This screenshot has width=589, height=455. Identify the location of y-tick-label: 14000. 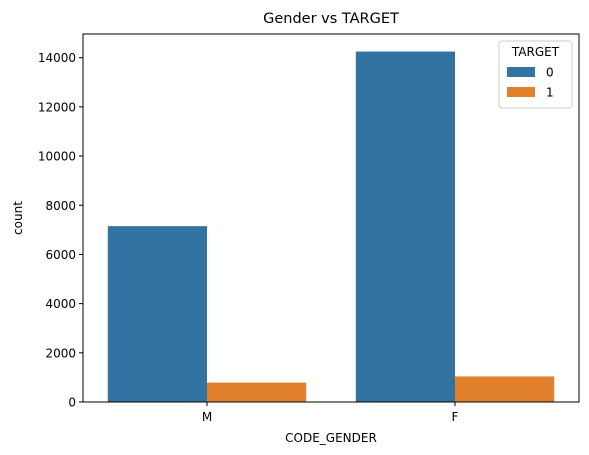
(57, 58).